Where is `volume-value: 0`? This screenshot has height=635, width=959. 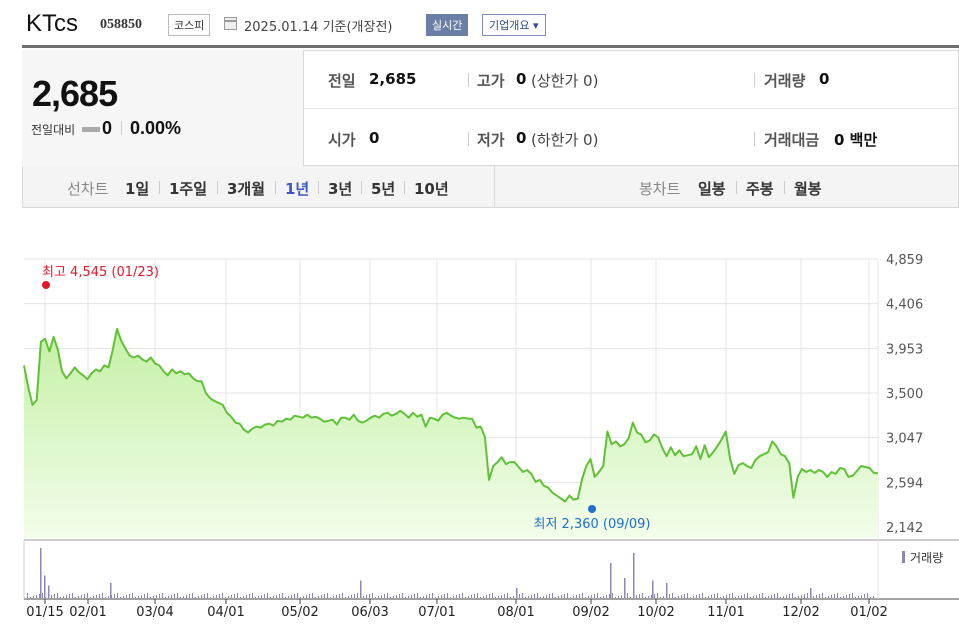 volume-value: 0 is located at coordinates (824, 79).